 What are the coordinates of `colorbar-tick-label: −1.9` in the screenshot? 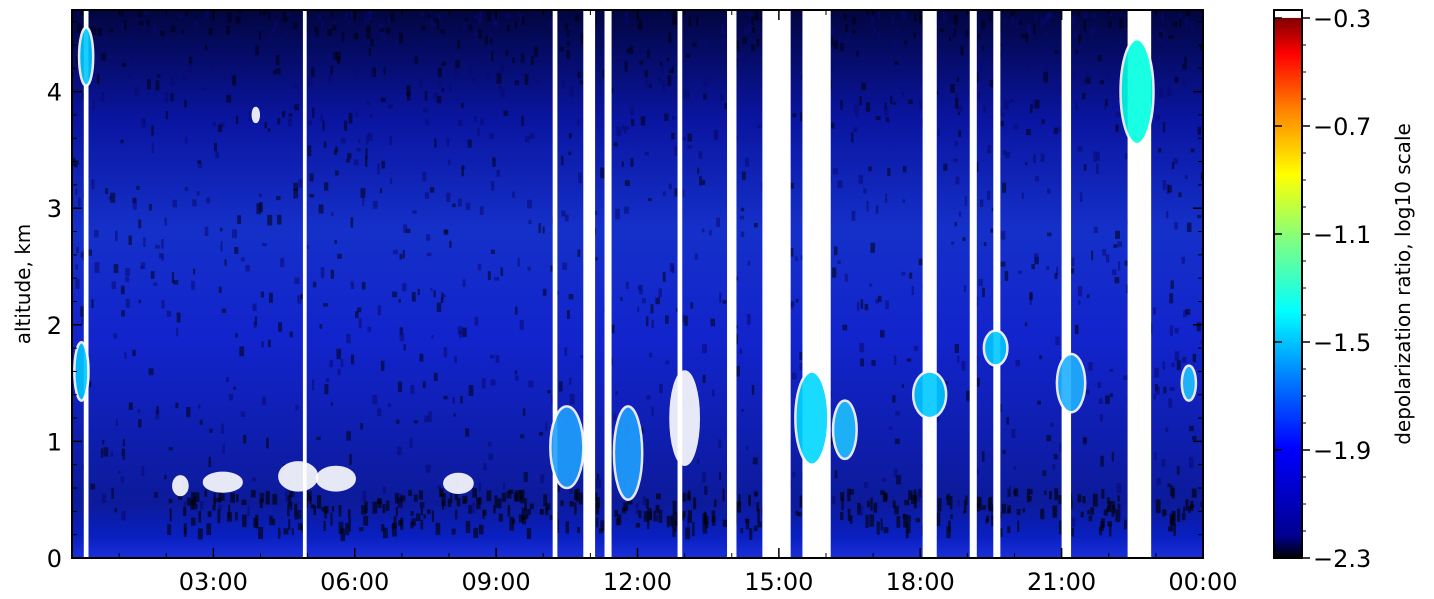 It's located at (1342, 451).